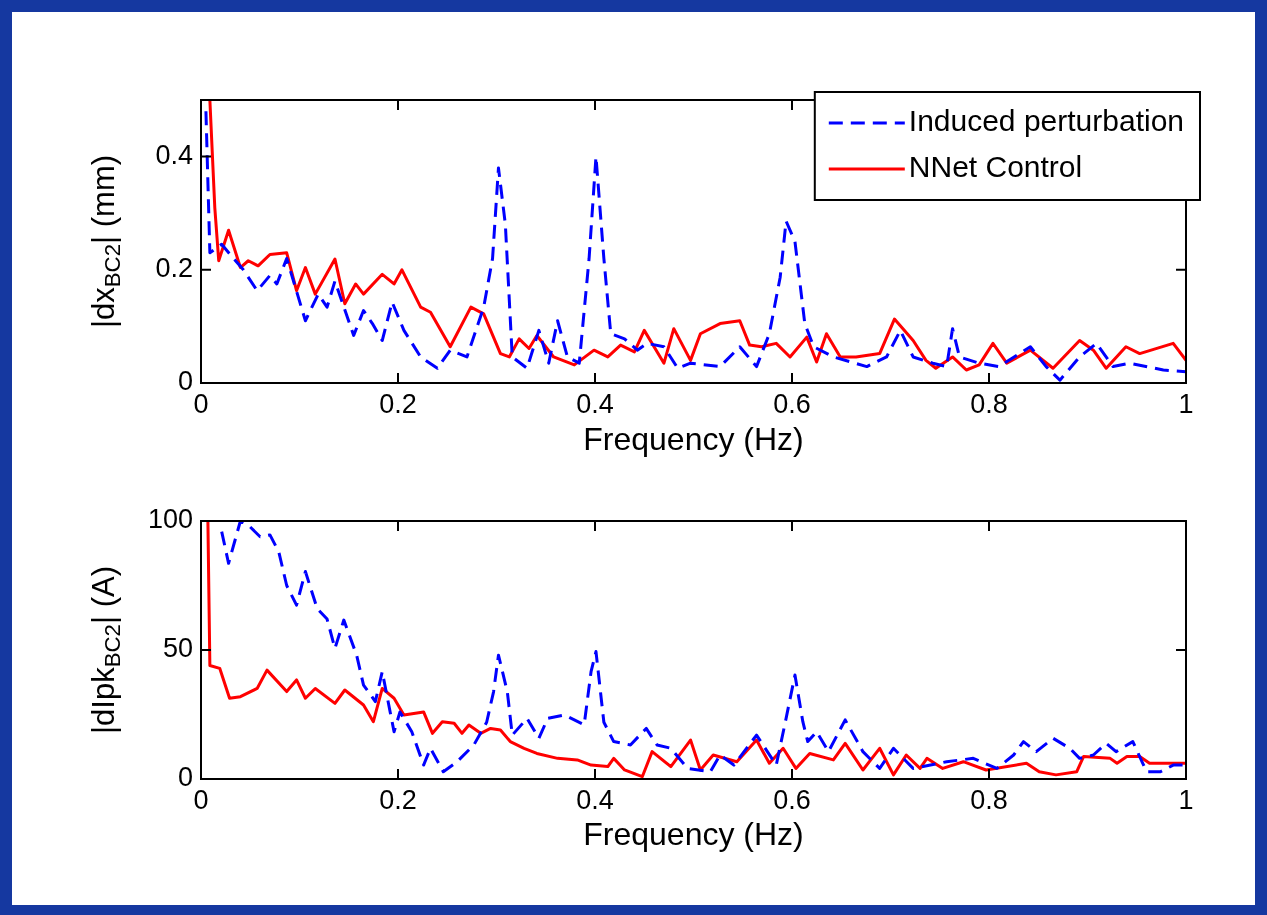 Image resolution: width=1267 pixels, height=915 pixels. Describe the element at coordinates (174, 155) in the screenshot. I see `y-tick-label: 0.4` at that location.